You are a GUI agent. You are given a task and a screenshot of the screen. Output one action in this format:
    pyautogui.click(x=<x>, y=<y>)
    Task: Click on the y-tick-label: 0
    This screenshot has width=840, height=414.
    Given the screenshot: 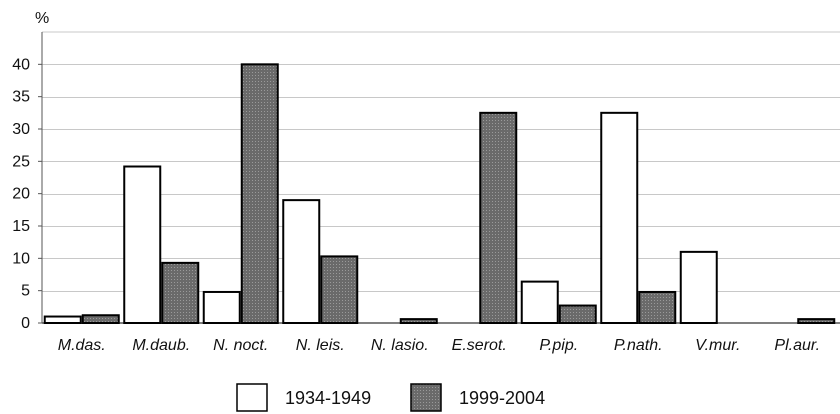 What is the action you would take?
    pyautogui.click(x=25, y=323)
    